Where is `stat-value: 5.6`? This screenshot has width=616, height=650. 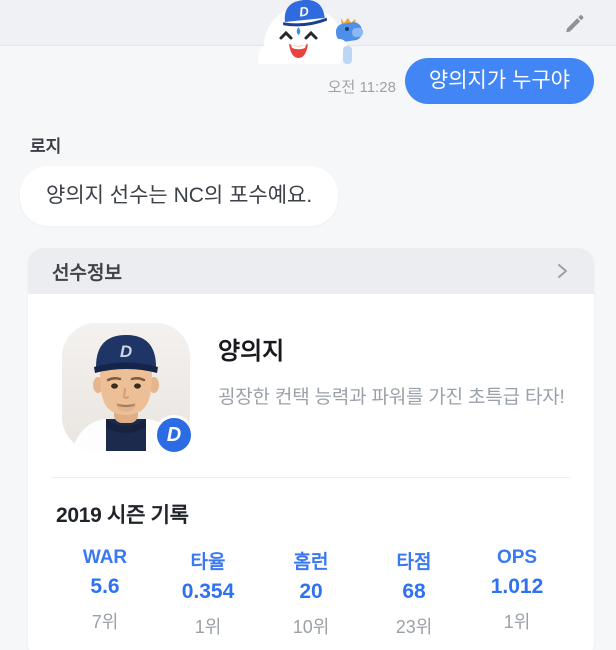 stat-value: 5.6 is located at coordinates (105, 586).